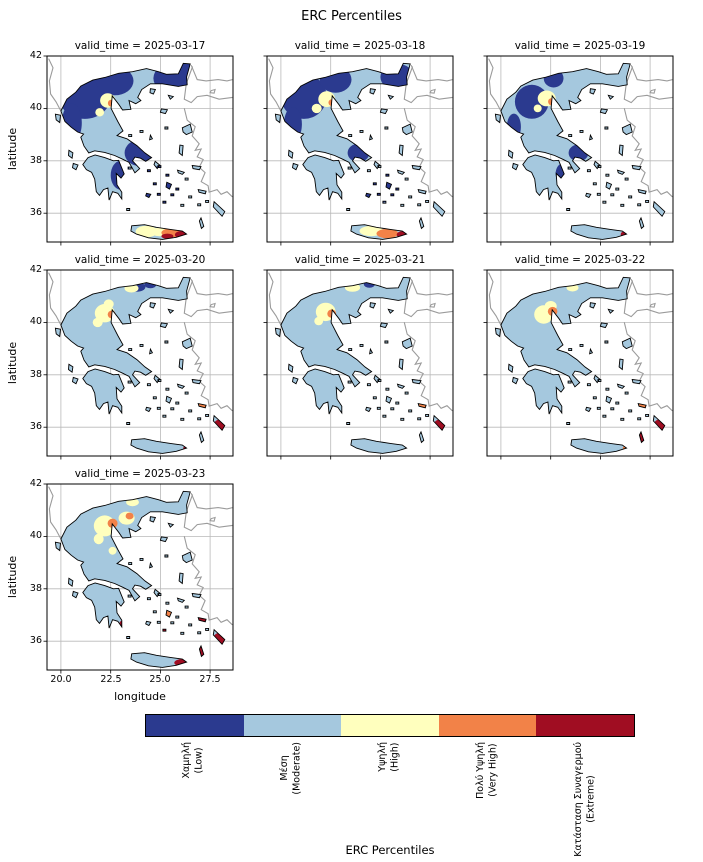 The width and height of the screenshot is (703, 862). What do you see at coordinates (140, 46) in the screenshot?
I see `panel-title: valid_time = 2025-03-17` at bounding box center [140, 46].